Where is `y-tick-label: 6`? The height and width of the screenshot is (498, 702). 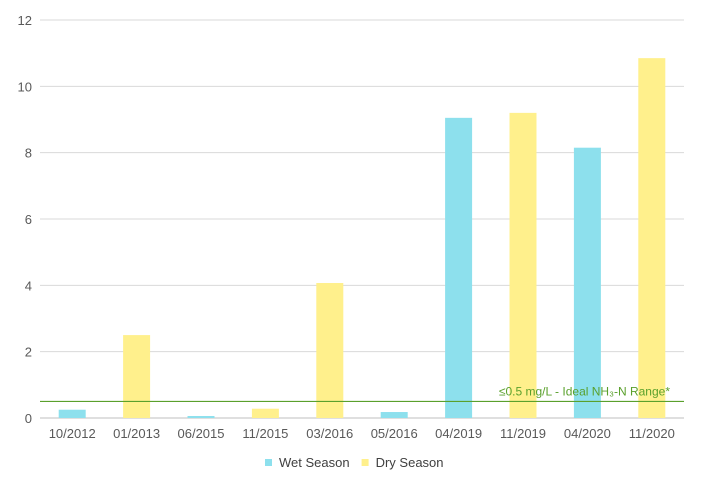 y-tick-label: 6 is located at coordinates (28, 219).